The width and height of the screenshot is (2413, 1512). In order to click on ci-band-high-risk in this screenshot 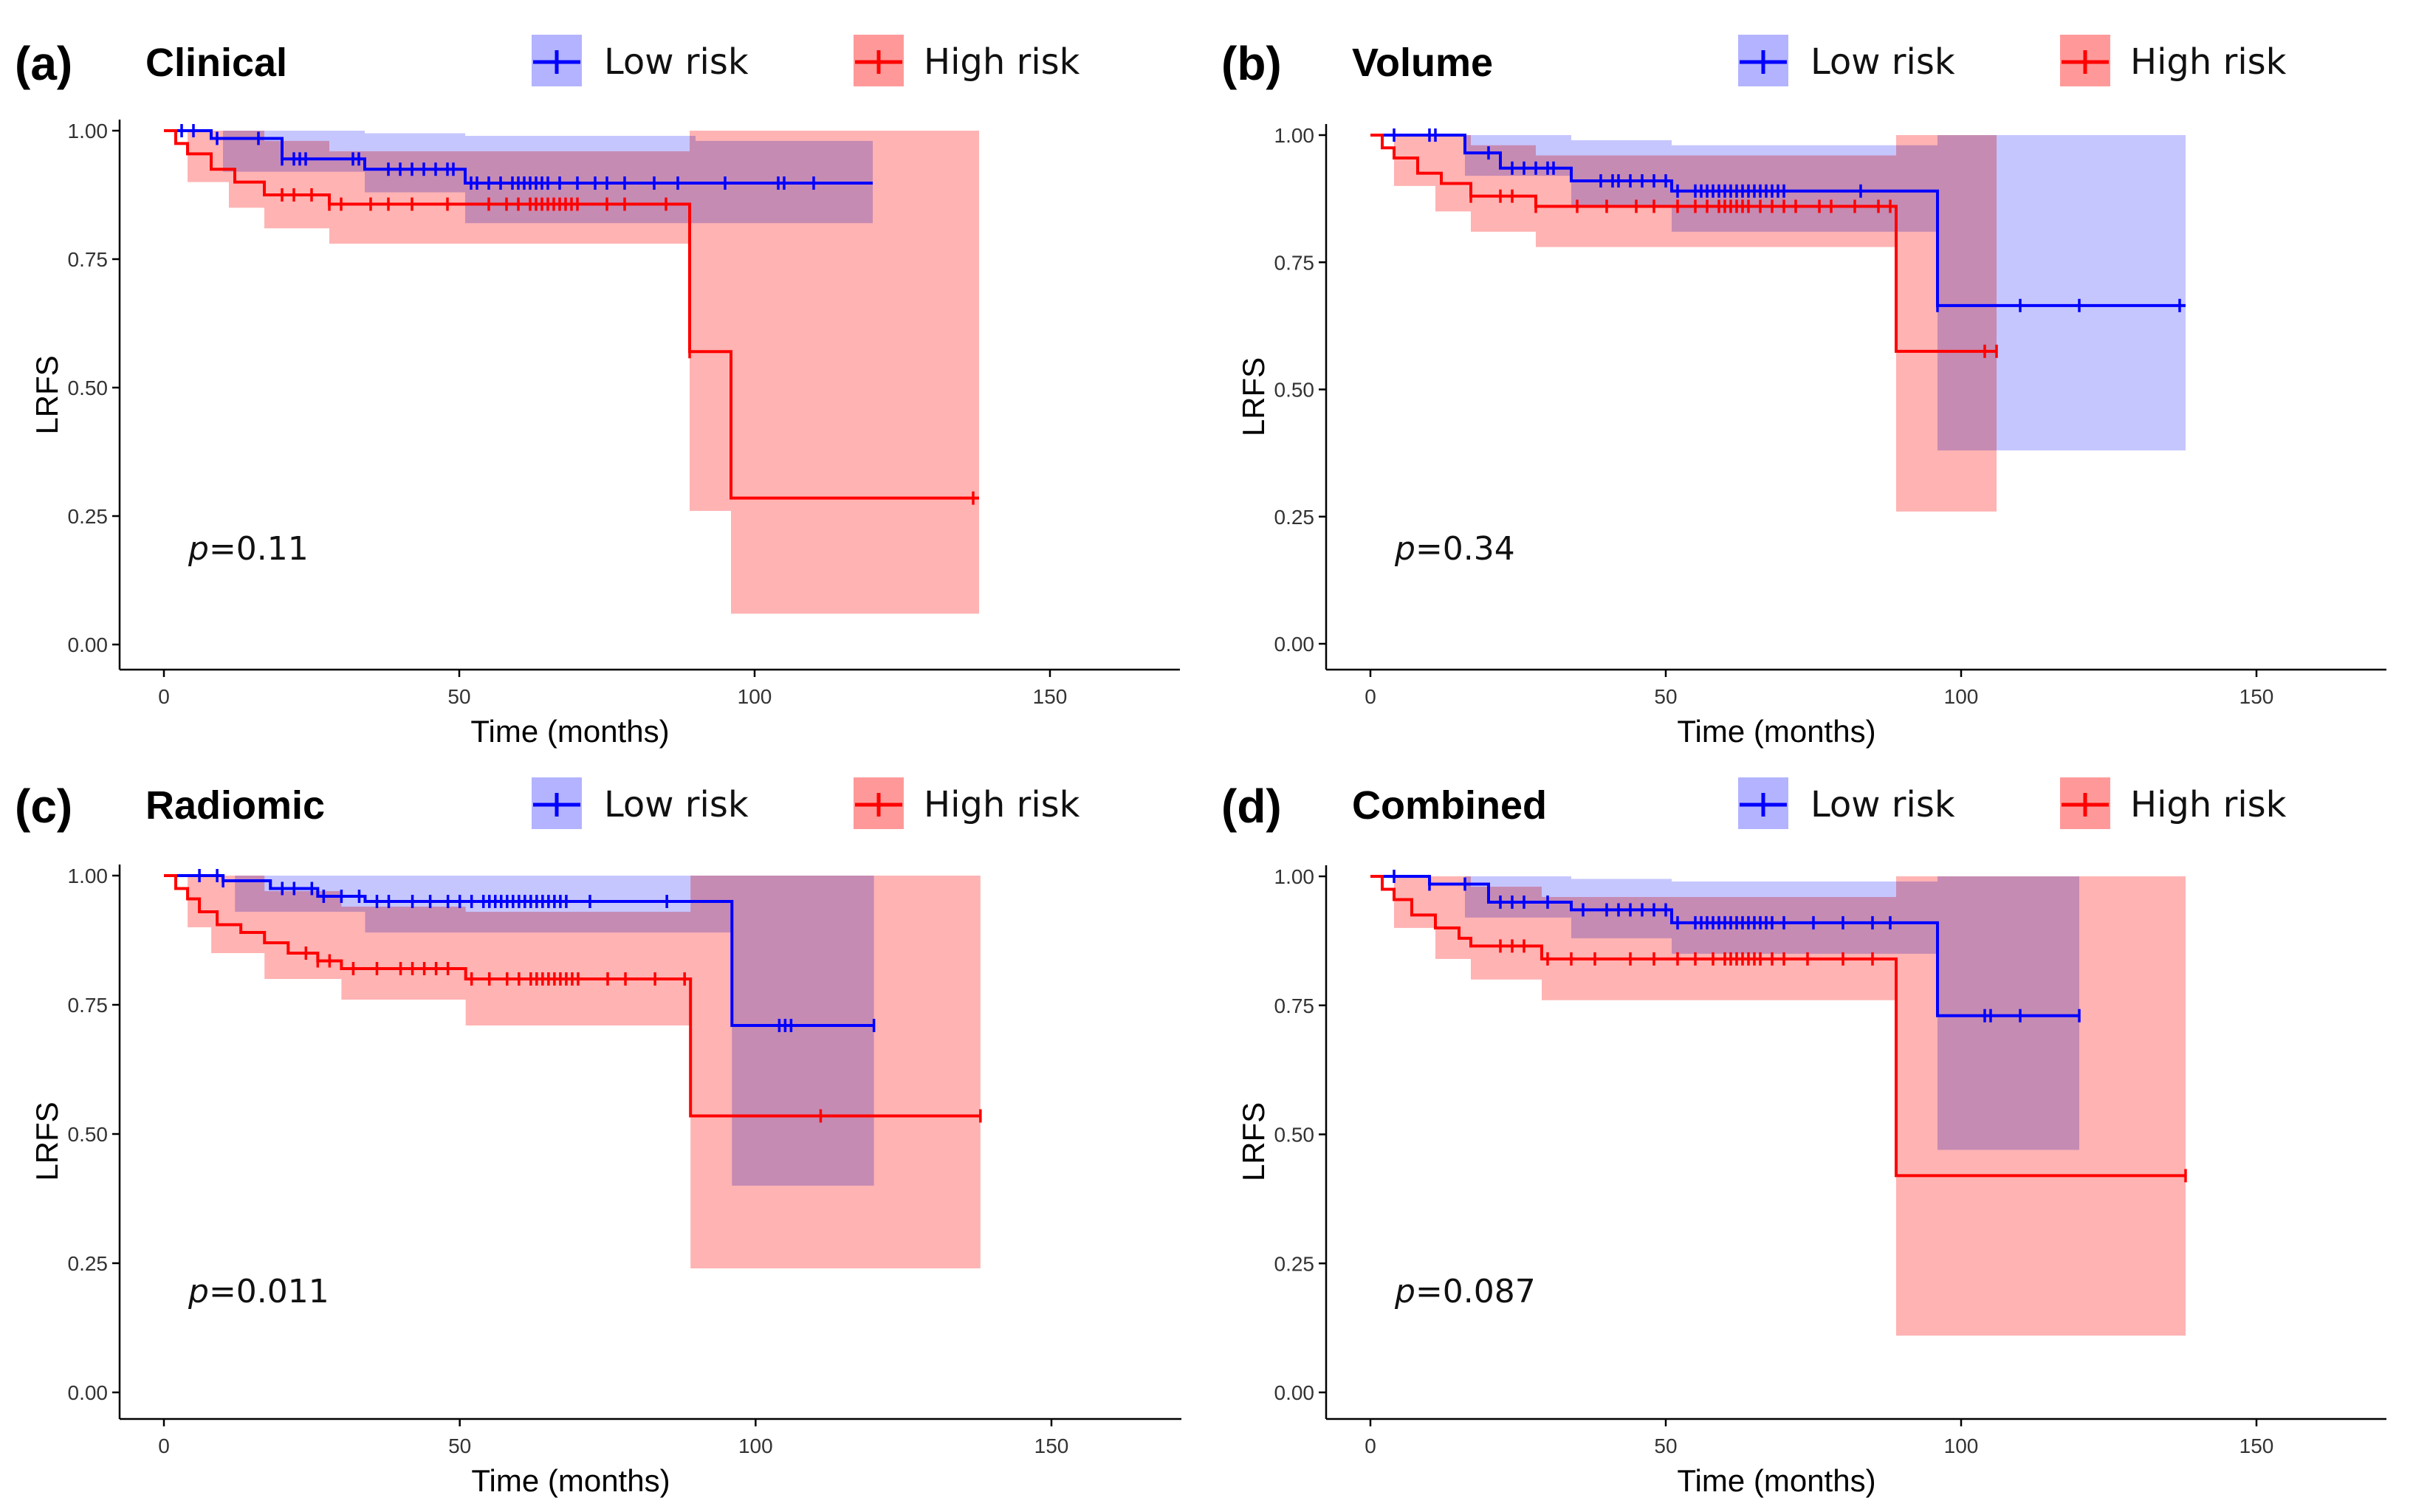, I will do `click(571, 372)`.